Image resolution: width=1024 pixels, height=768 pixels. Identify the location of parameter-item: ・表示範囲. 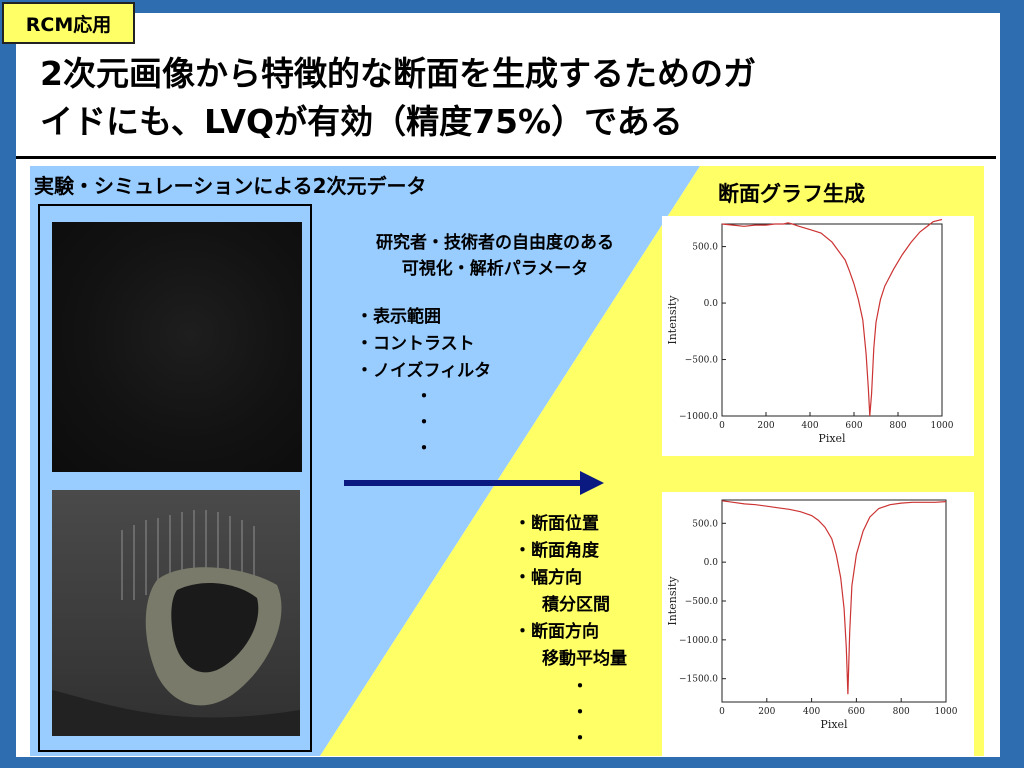
(398, 317).